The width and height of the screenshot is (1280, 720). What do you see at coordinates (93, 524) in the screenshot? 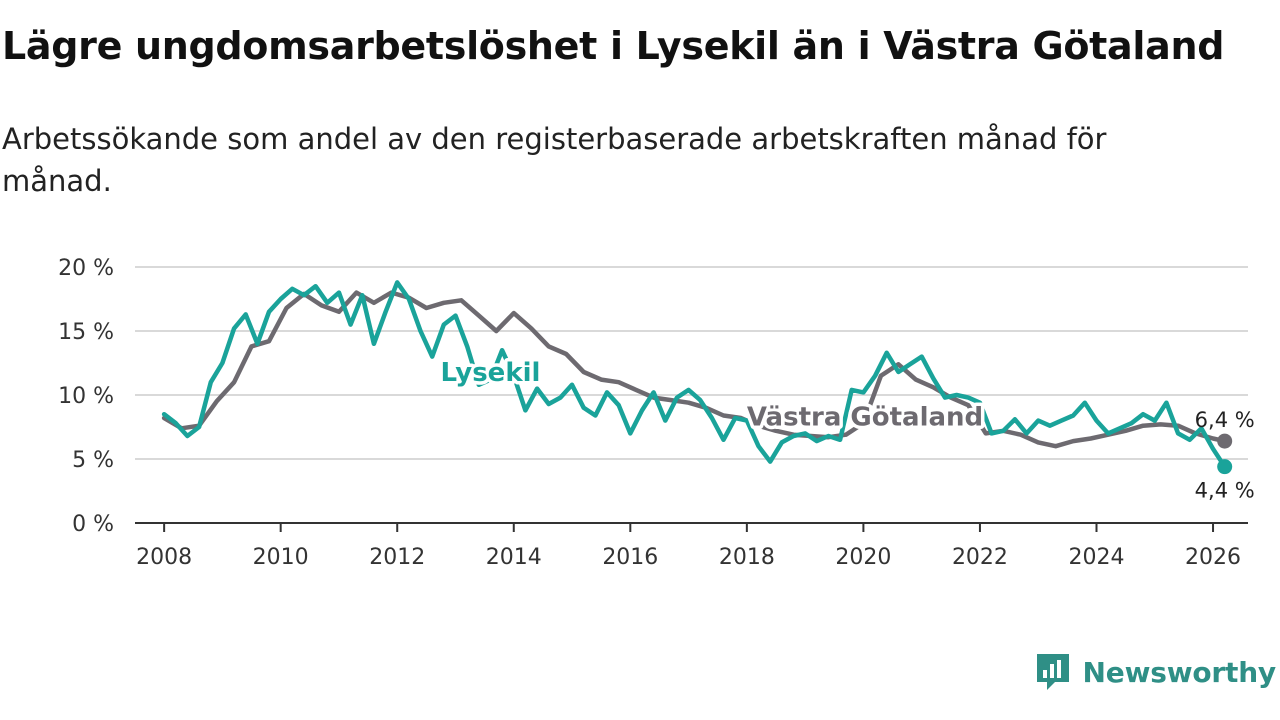
I see `y-tick-label: 0 %` at bounding box center [93, 524].